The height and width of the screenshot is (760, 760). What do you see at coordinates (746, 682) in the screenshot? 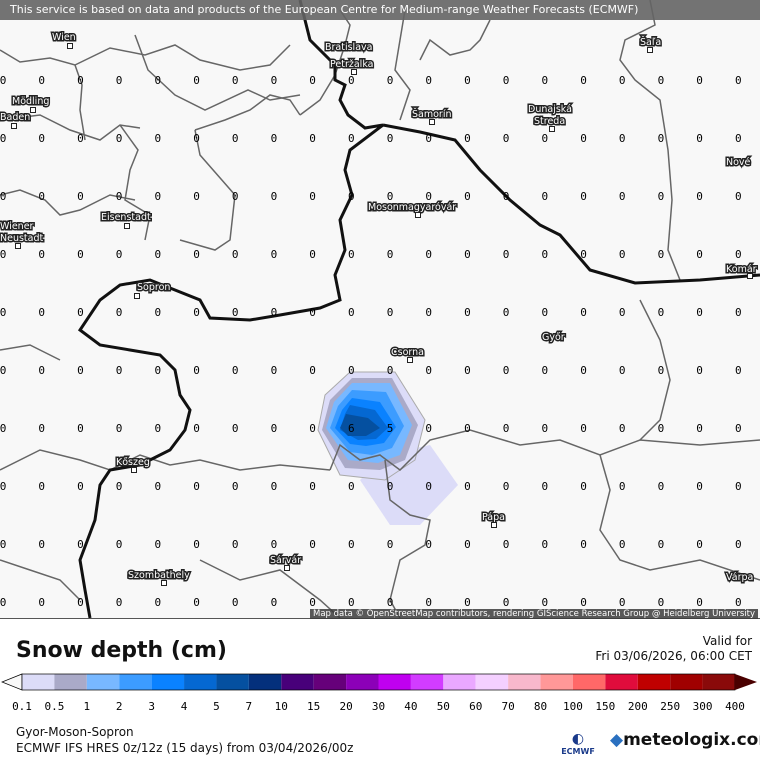
I see `over-range-arrow` at bounding box center [746, 682].